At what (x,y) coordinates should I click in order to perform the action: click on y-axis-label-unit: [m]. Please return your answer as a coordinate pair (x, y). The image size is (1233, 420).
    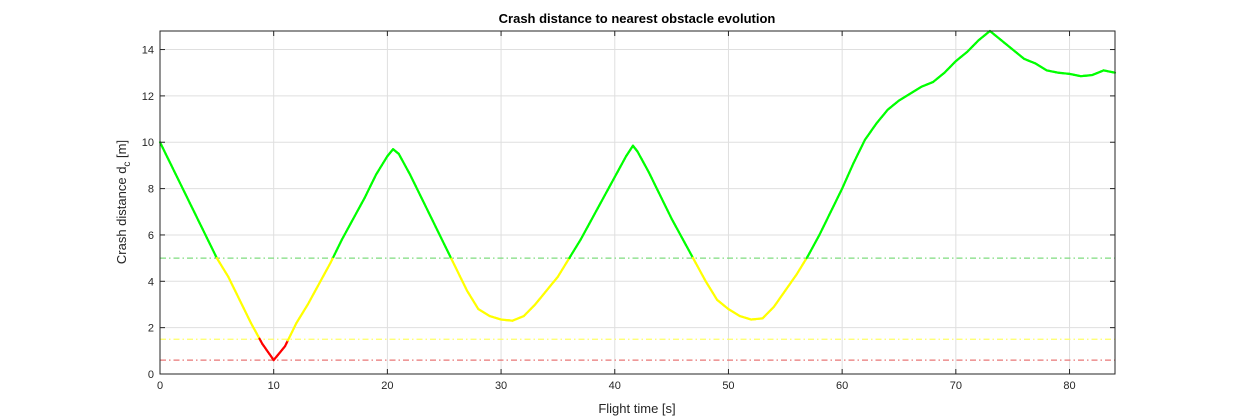
    Looking at the image, I should click on (121, 151).